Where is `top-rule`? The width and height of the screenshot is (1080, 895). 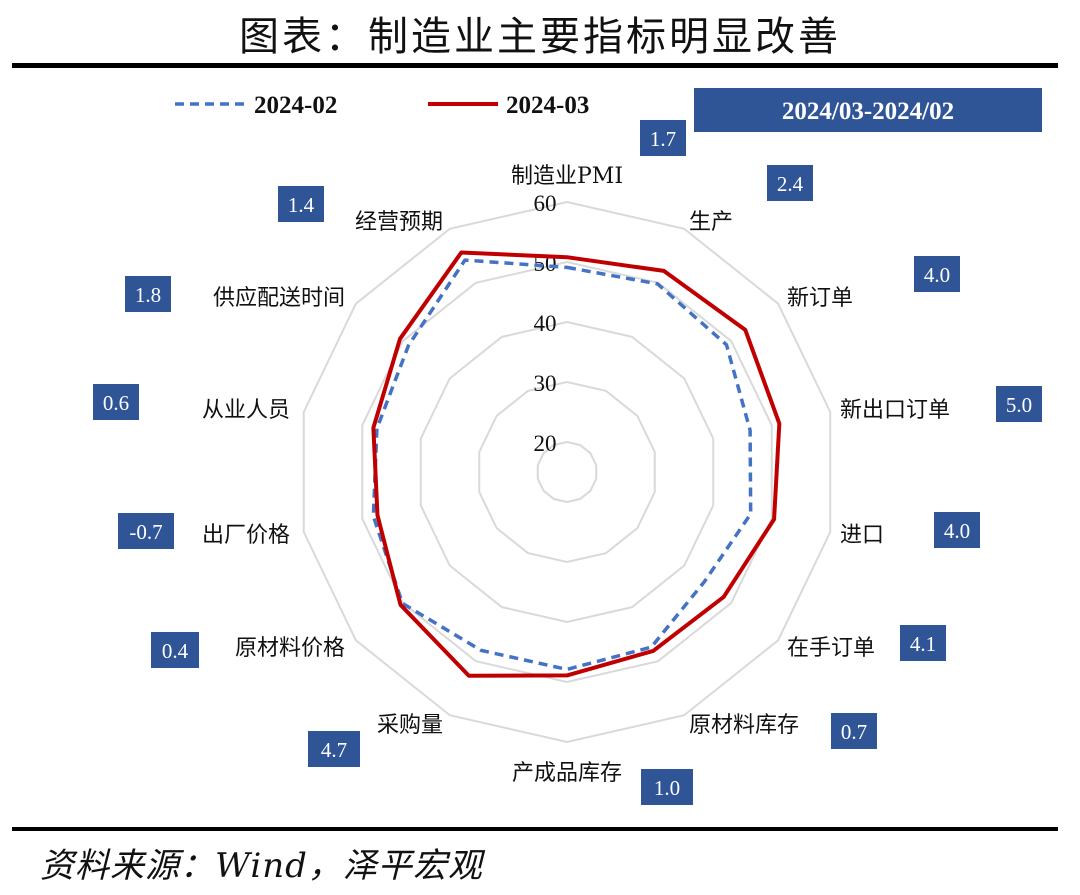
top-rule is located at coordinates (535, 65).